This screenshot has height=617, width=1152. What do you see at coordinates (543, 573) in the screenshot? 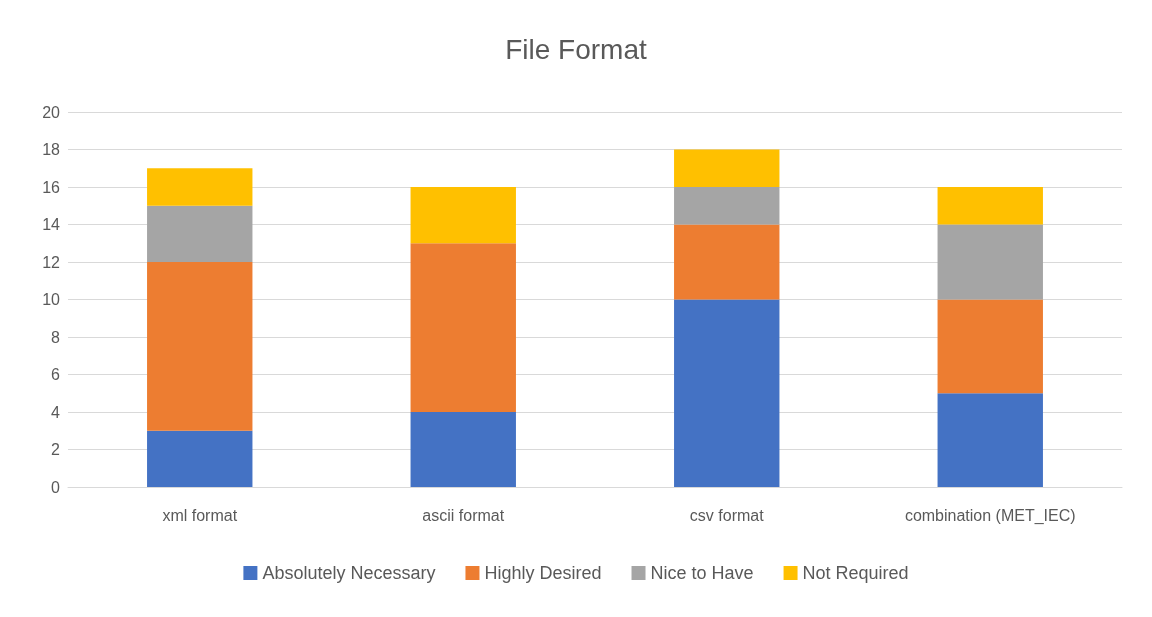
I see `legend-label: Highly Desired` at bounding box center [543, 573].